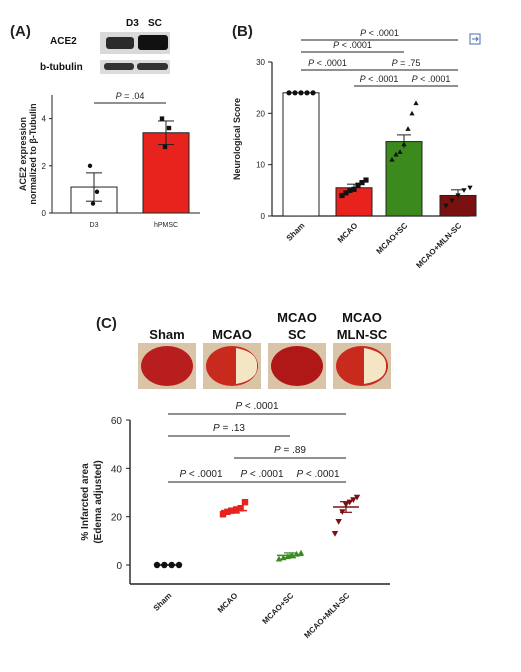  Describe the element at coordinates (117, 469) in the screenshot. I see `y-tick-label: 40` at that location.